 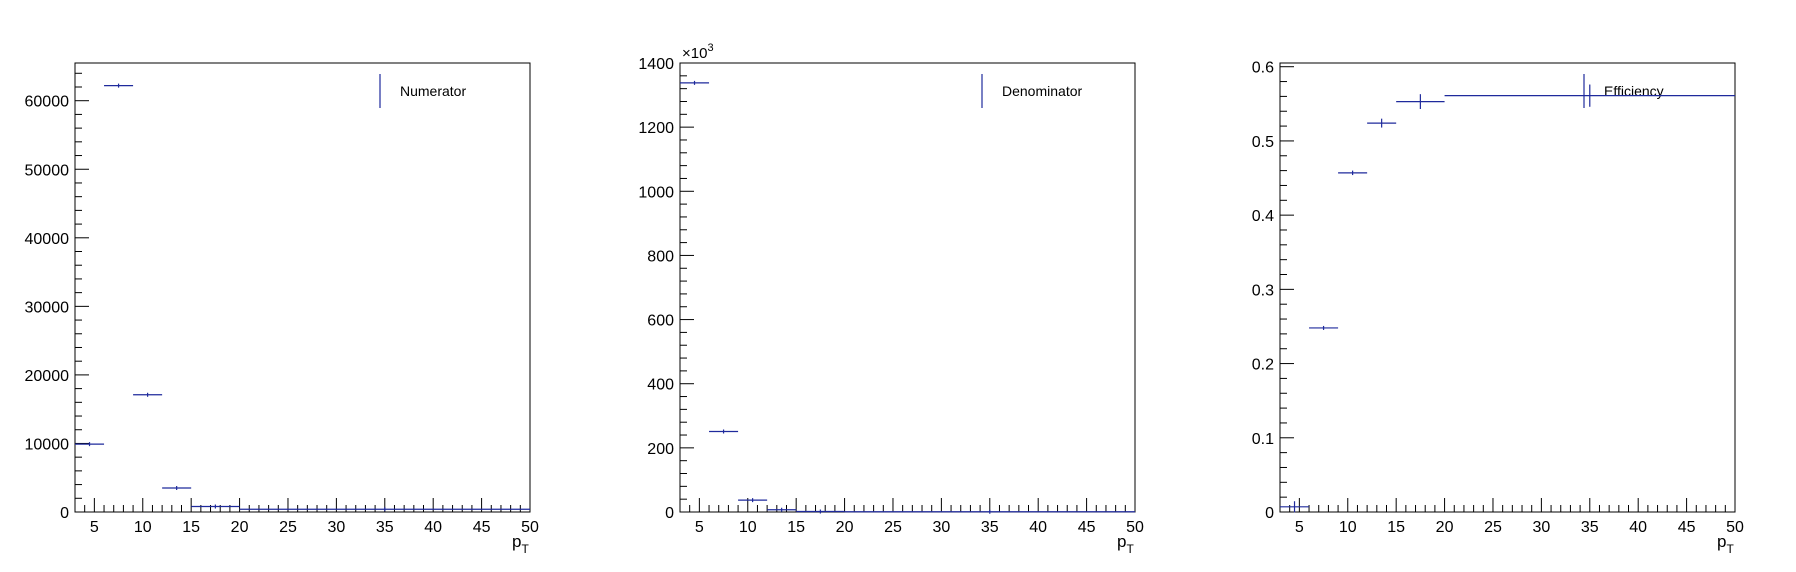 I want to click on y-tick-label: 50000, so click(x=47, y=170).